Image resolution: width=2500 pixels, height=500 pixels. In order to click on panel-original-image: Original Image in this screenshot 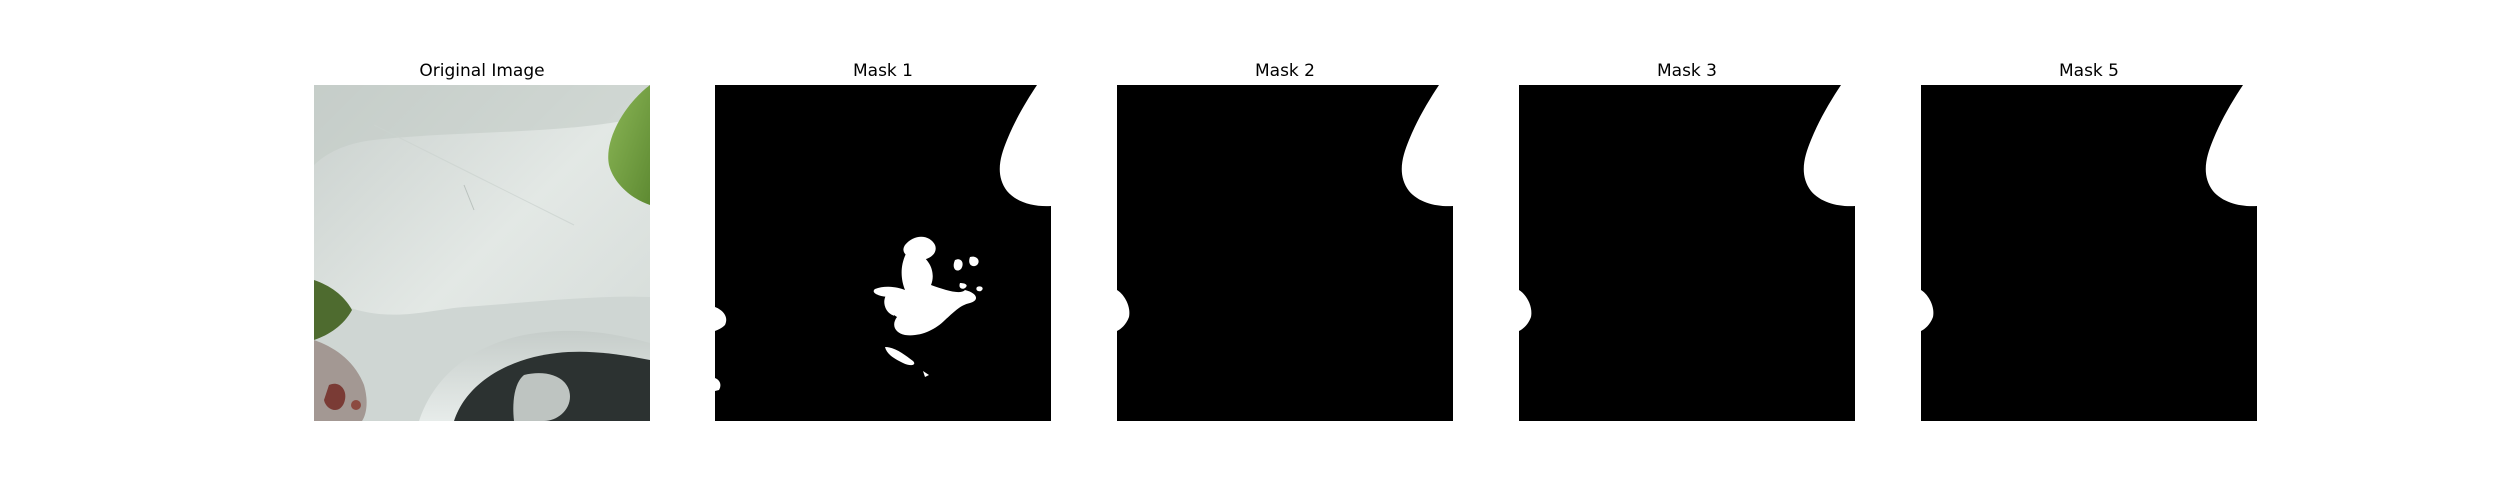, I will do `click(482, 250)`.